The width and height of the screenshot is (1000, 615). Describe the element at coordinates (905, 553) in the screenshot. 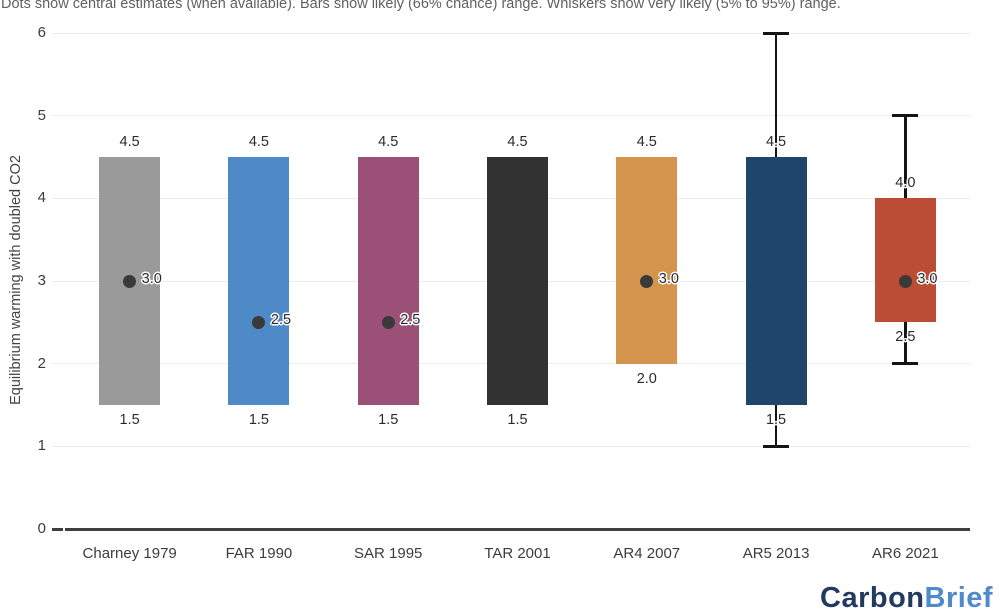

I see `x-axis-label: AR6 2021` at that location.